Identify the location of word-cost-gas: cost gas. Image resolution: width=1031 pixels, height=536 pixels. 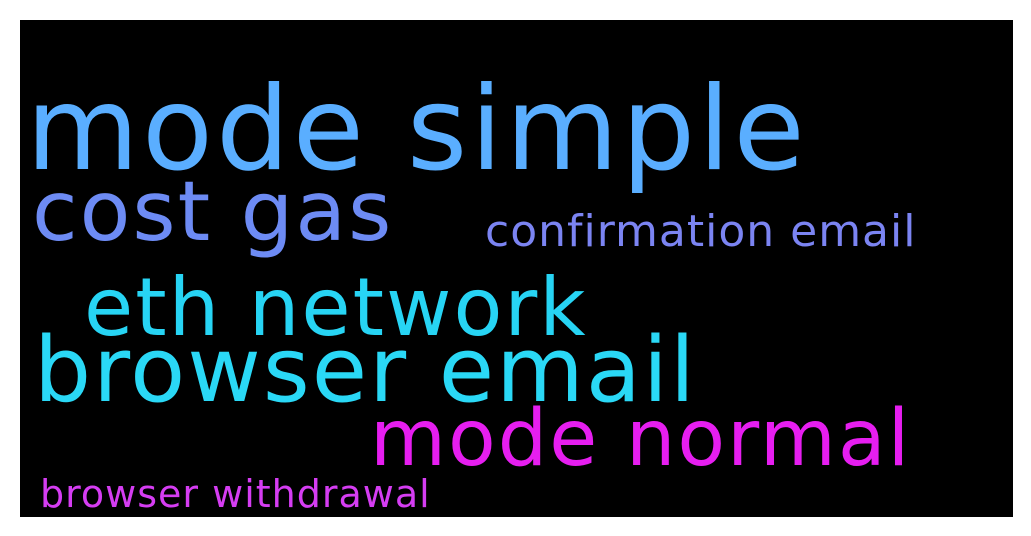
(213, 211).